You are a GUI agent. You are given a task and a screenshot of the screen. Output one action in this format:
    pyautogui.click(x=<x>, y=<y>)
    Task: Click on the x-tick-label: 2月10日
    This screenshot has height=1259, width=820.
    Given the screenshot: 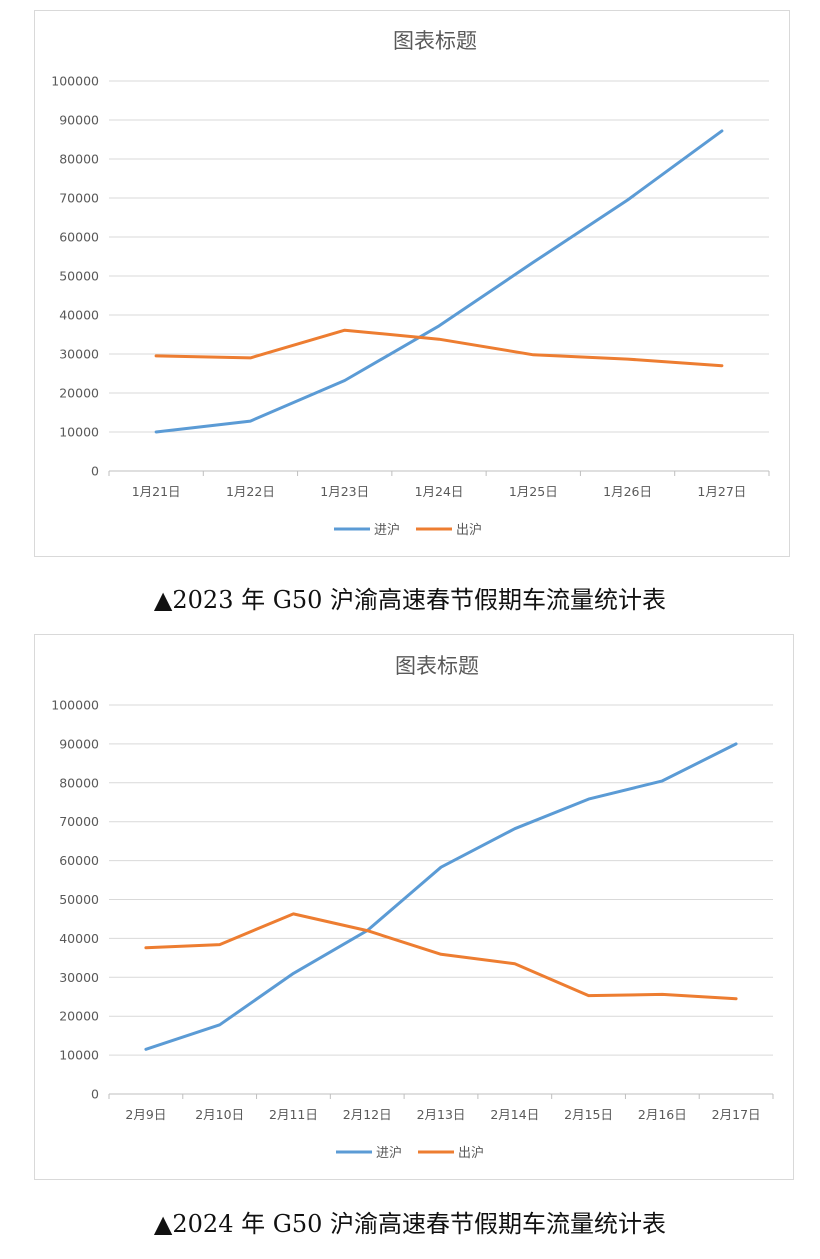 What is the action you would take?
    pyautogui.click(x=219, y=1114)
    